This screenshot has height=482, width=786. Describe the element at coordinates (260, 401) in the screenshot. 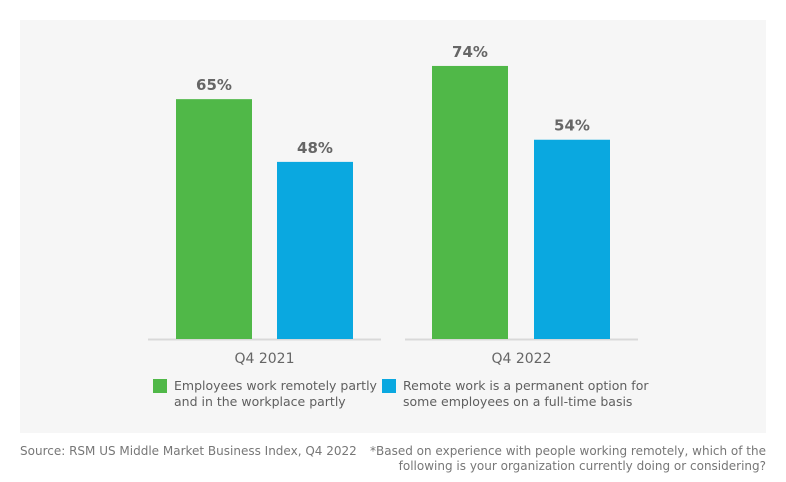

I see `legend-text: and in the workplace partly` at that location.